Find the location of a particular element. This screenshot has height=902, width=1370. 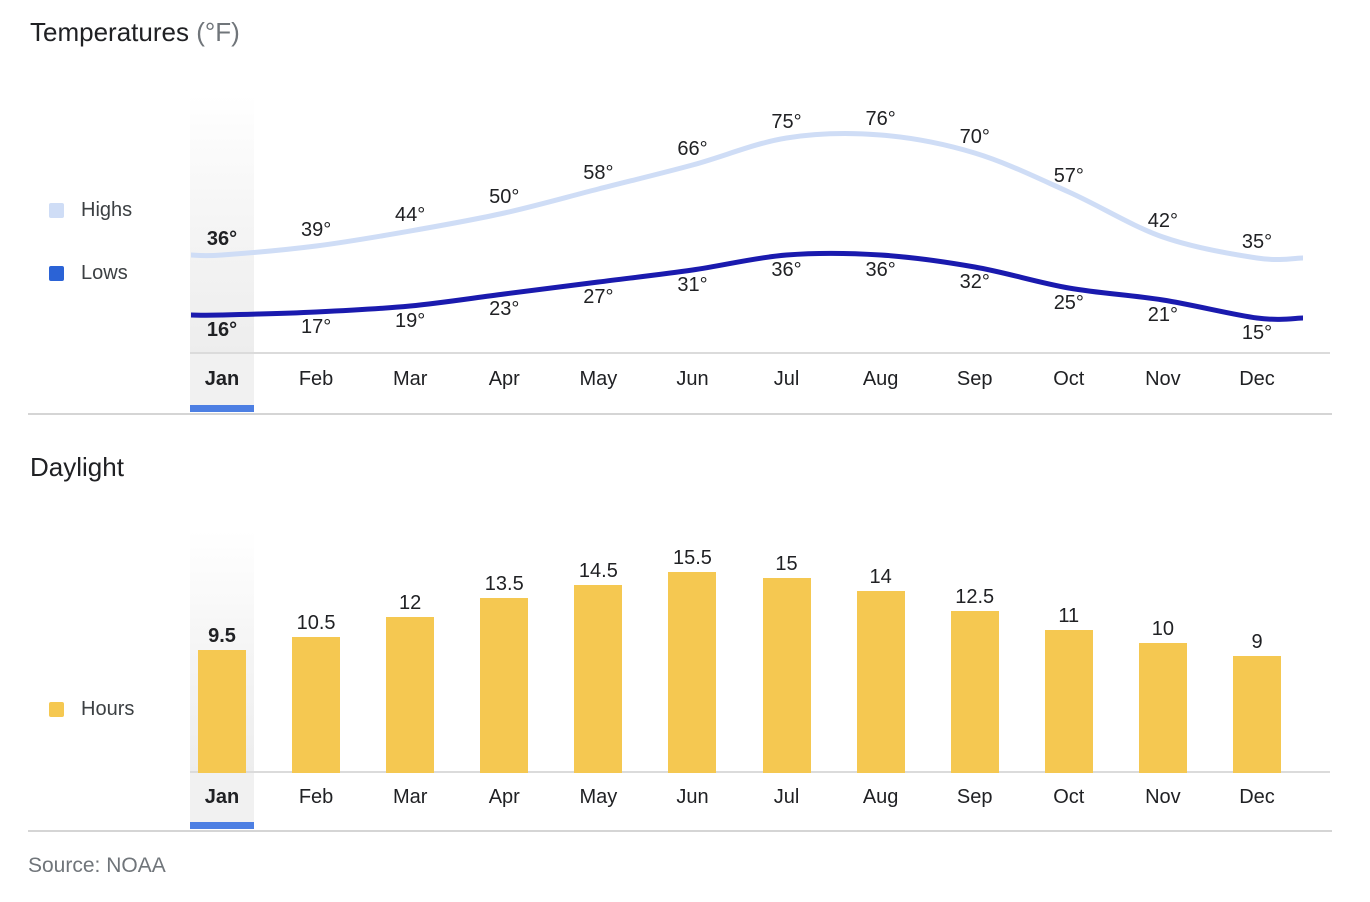

hours-value-label: 14.5 is located at coordinates (598, 570).